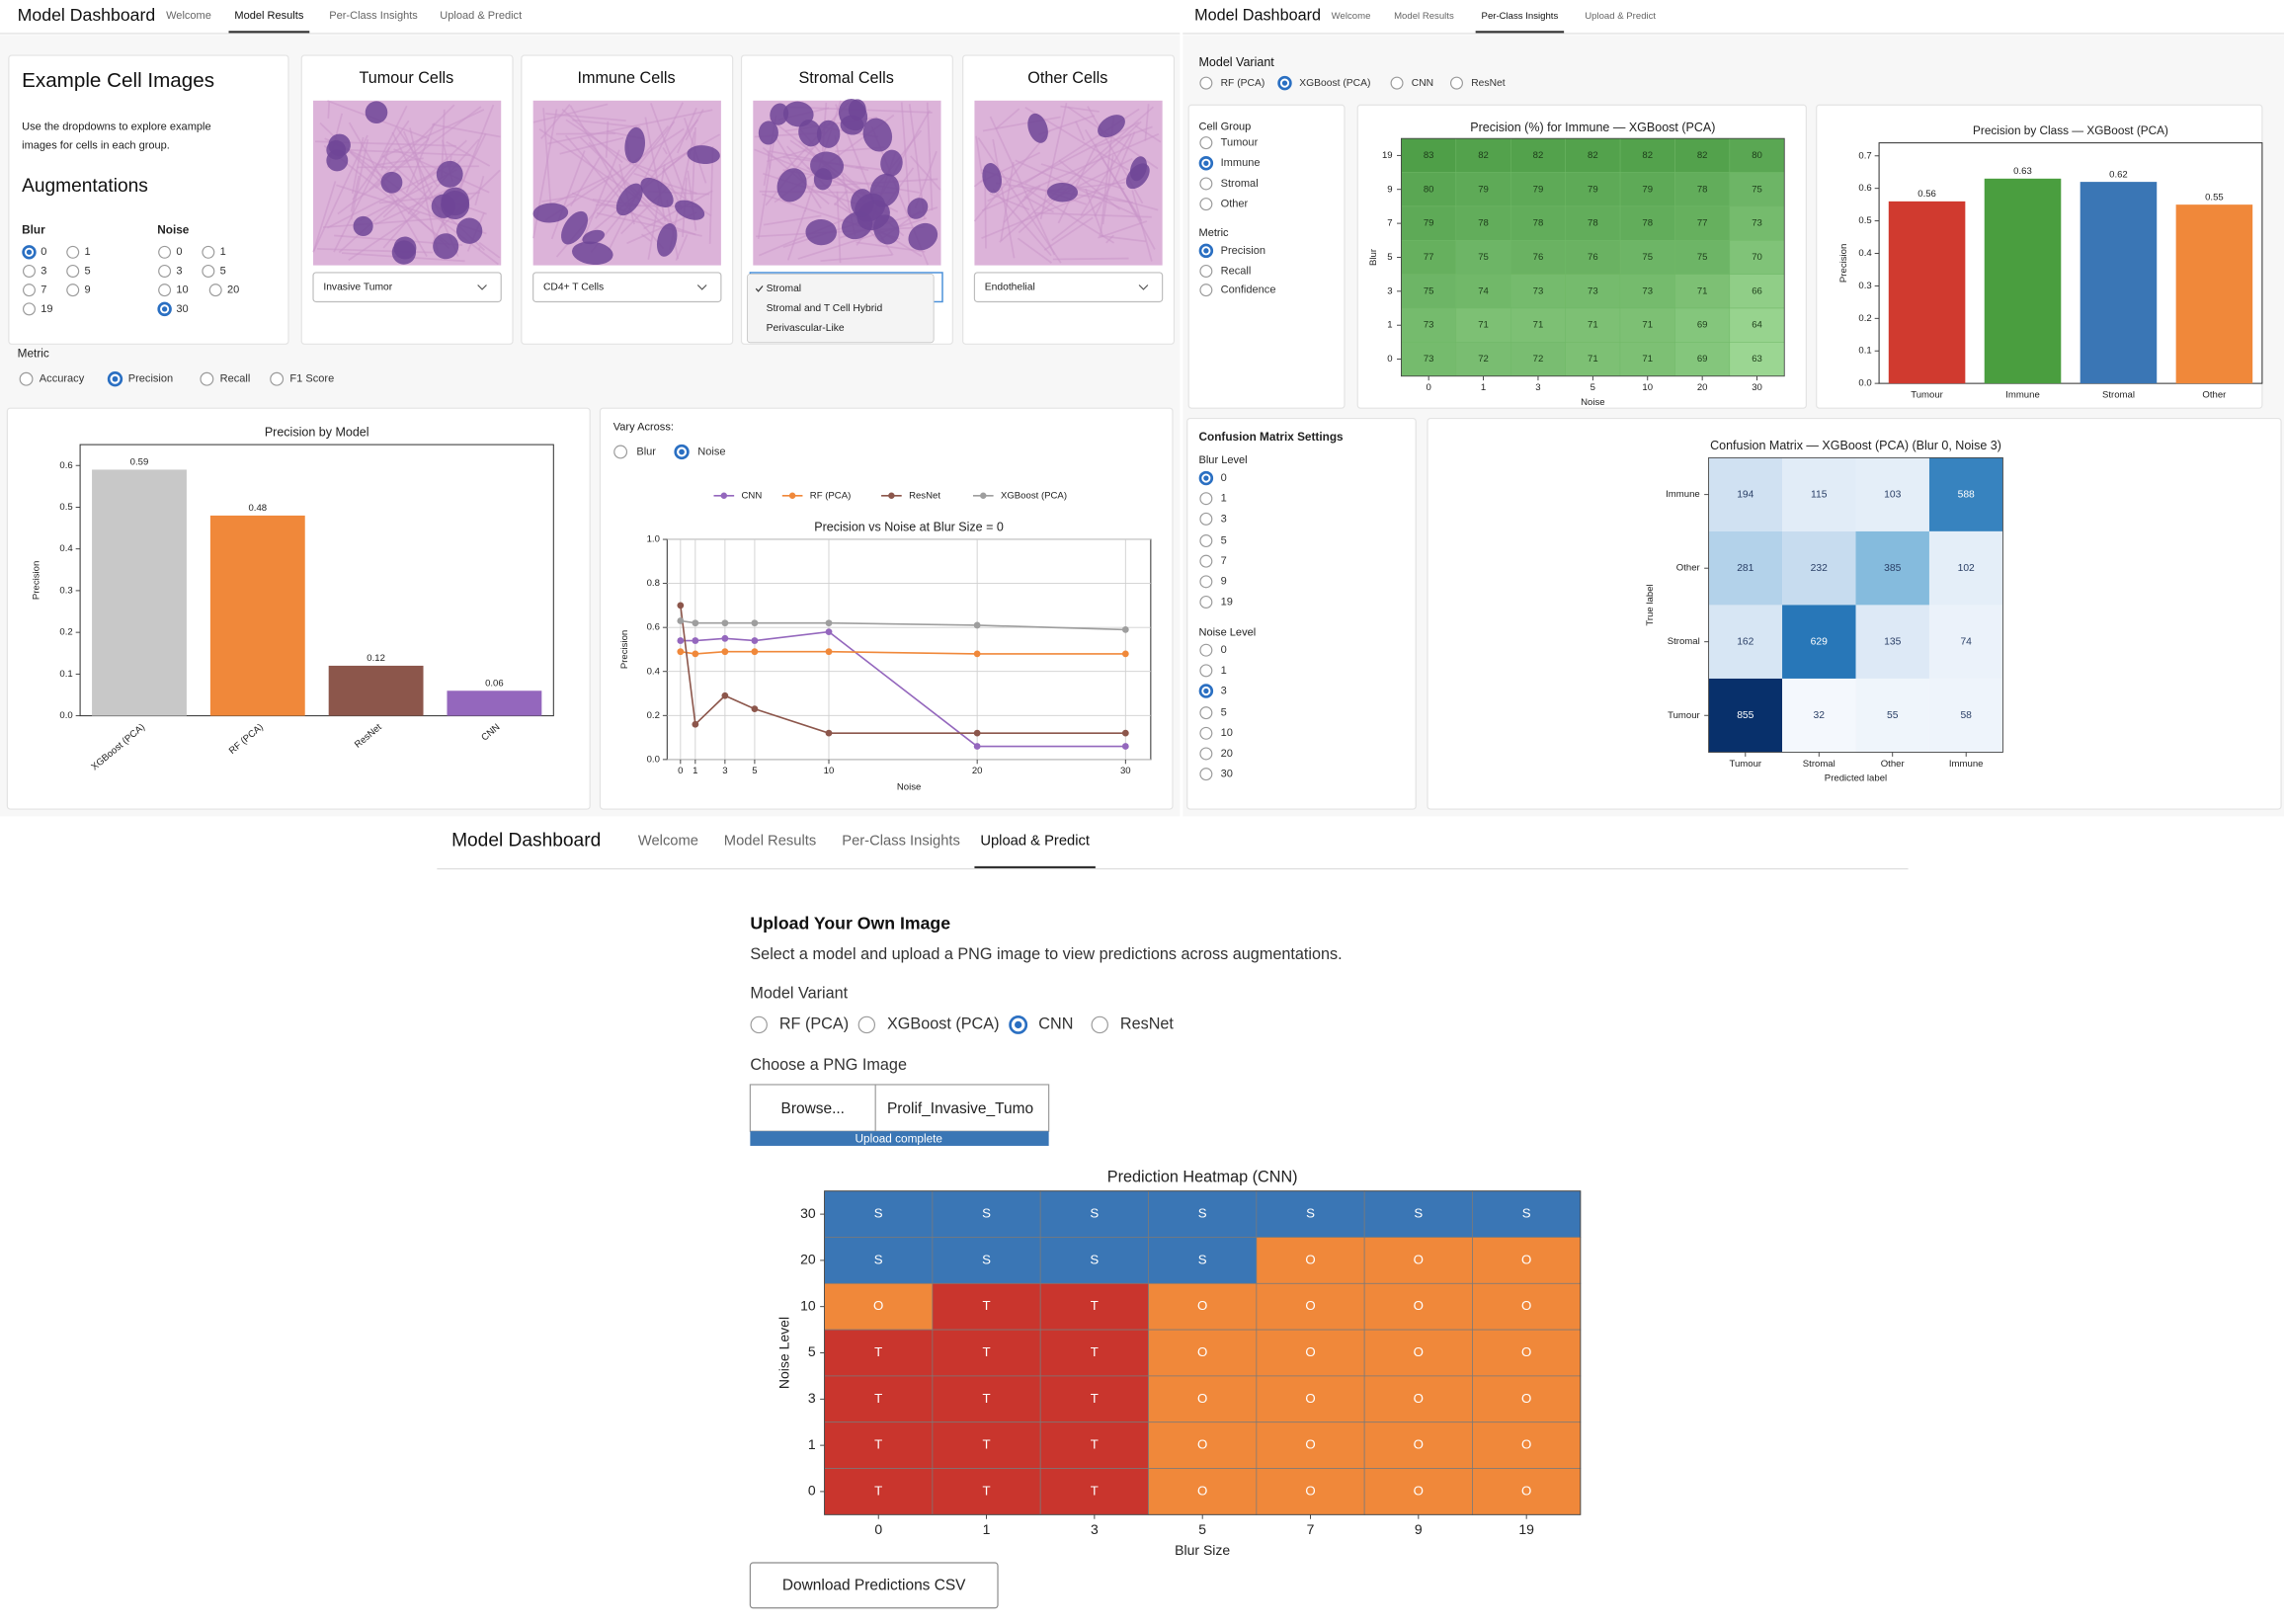 The height and width of the screenshot is (1624, 2284). I want to click on download-button, so click(874, 1585).